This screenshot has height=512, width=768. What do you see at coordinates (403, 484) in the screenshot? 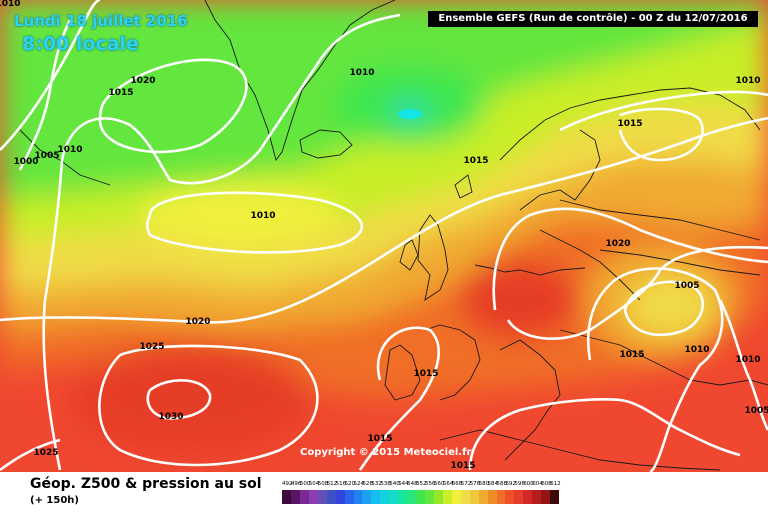
I see `legend-label: 544` at bounding box center [403, 484].